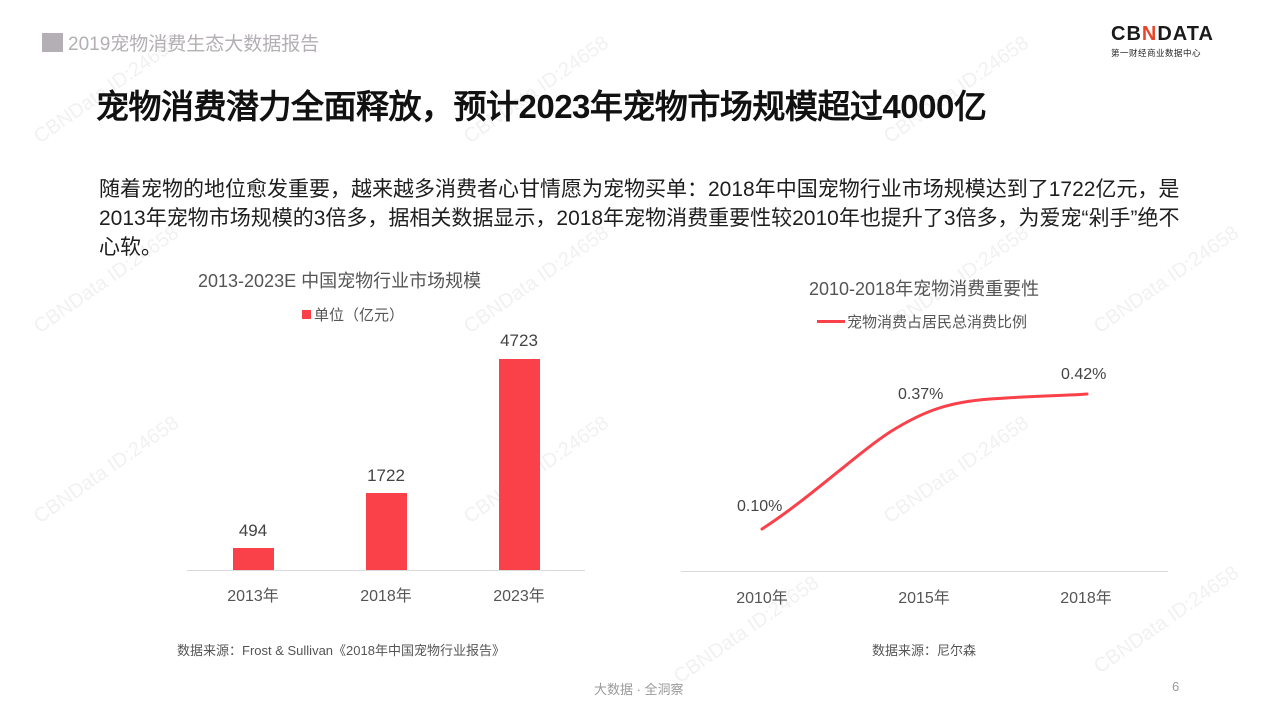  I want to click on point-value-label: 0.42%, so click(1084, 374).